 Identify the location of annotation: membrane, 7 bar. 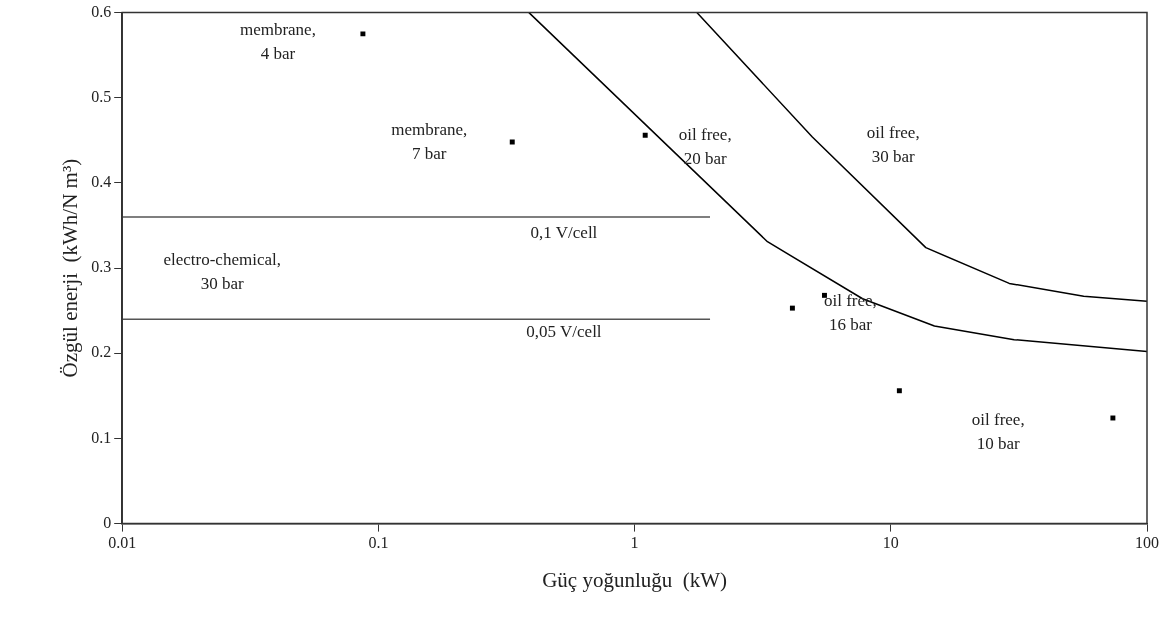
(429, 141).